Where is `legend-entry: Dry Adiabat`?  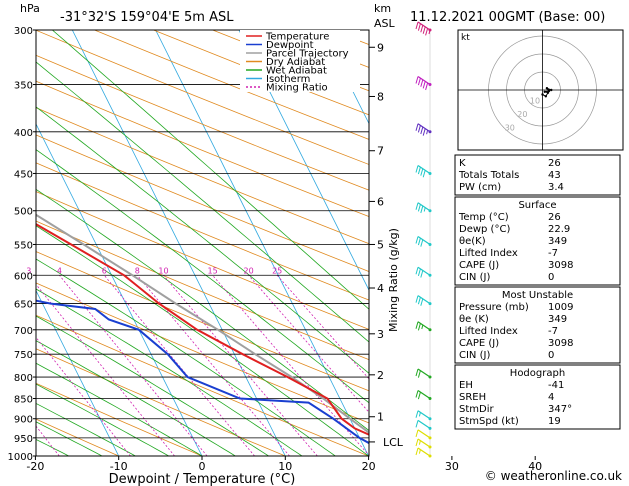
legend-entry: Dry Adiabat is located at coordinates (295, 62).